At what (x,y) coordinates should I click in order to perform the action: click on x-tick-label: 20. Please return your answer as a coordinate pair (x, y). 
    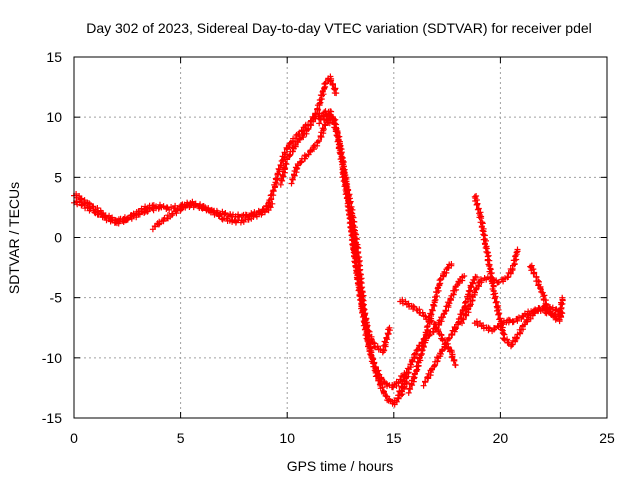
    Looking at the image, I should click on (501, 438).